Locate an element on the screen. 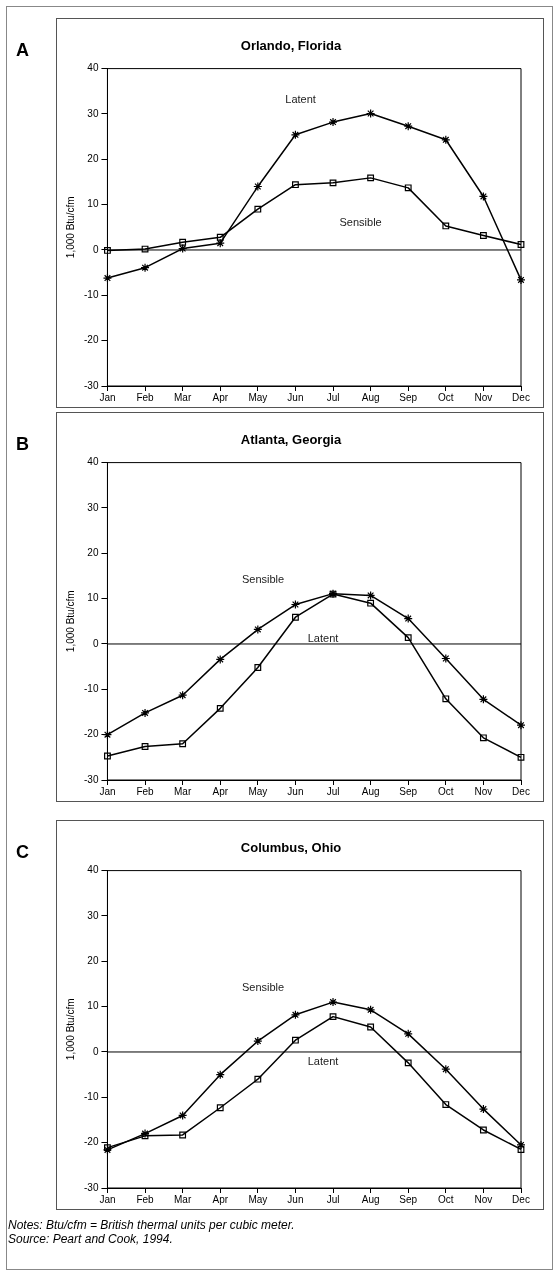 The width and height of the screenshot is (559, 1276). text: Sensible is located at coordinates (360, 221).